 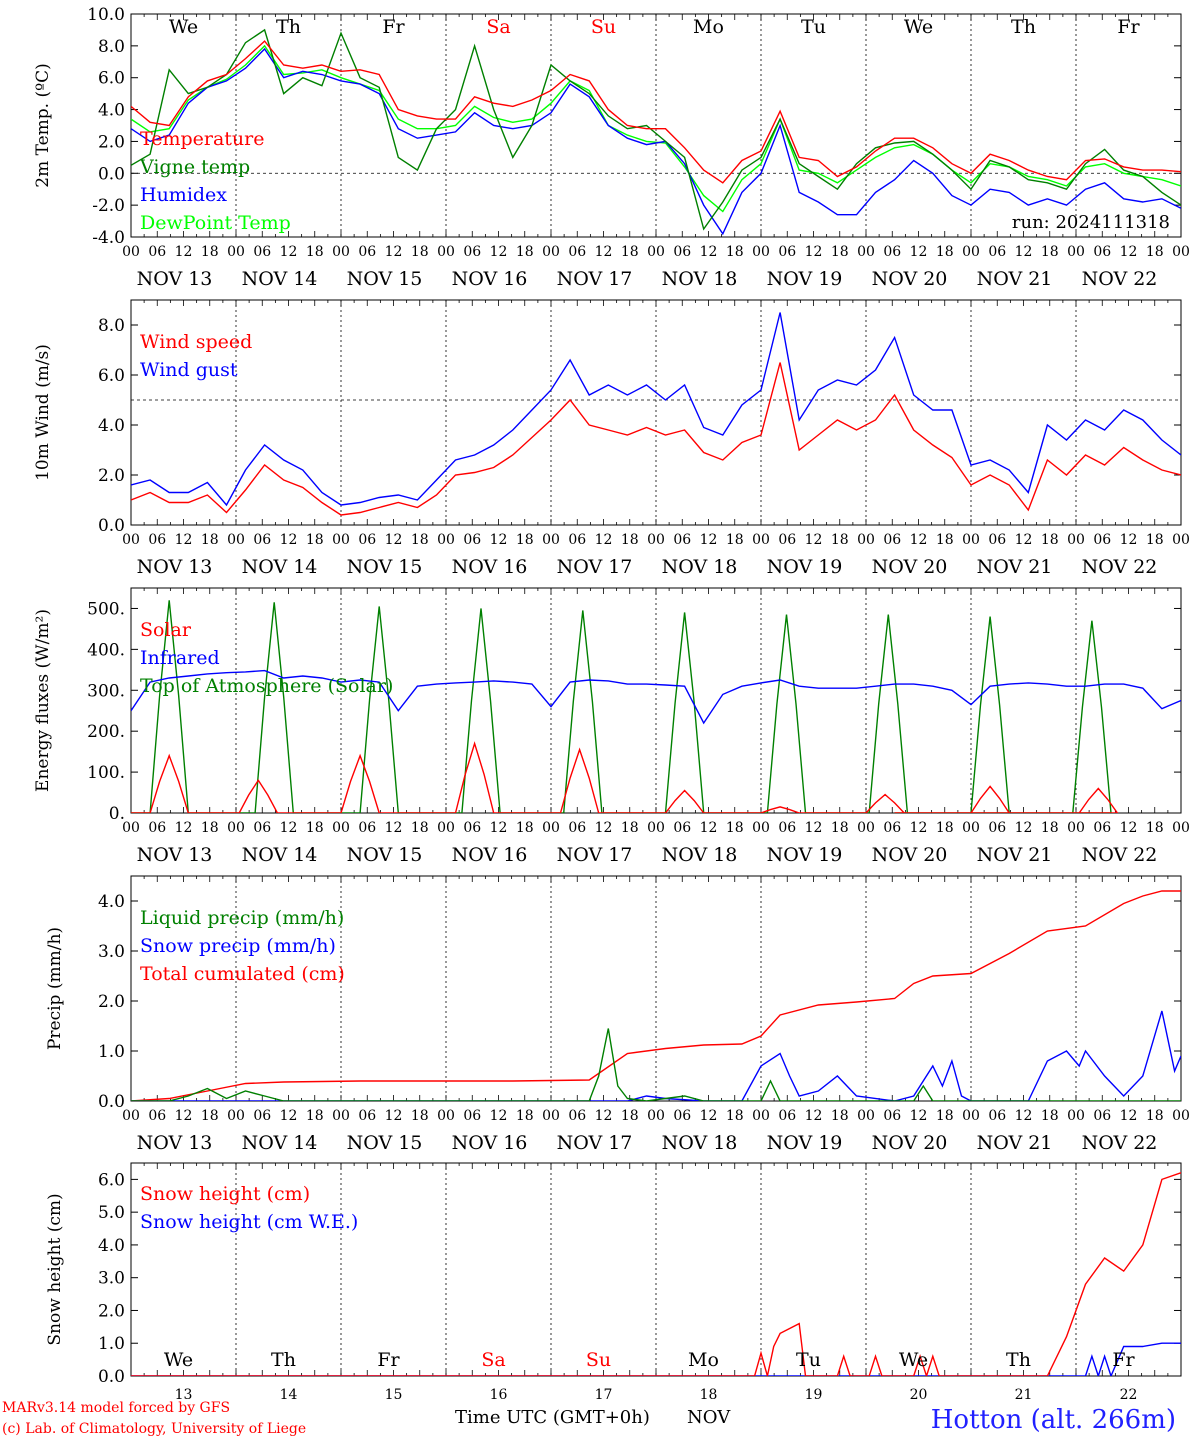 I want to click on legend-entry: Snow height (cm), so click(x=225, y=1194).